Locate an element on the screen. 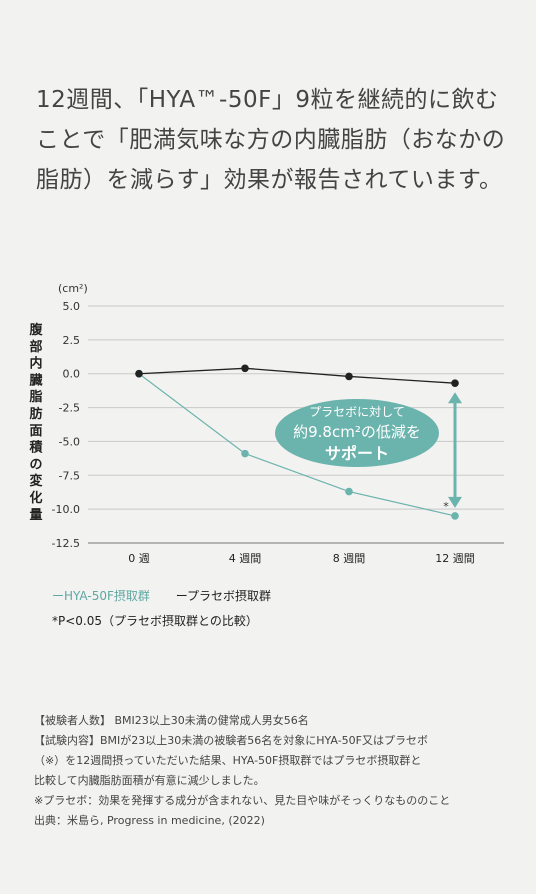  significance-note: *P<0.05（プラセボ摂取群との比較） is located at coordinates (155, 621).